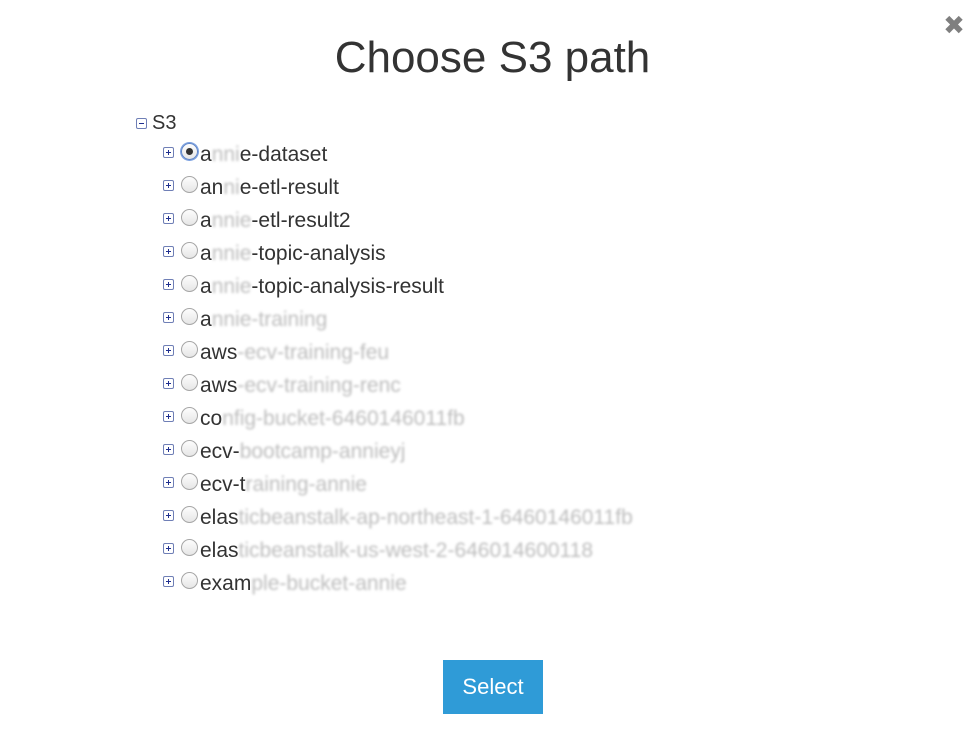  I want to click on bucket-label-prefix: ecv-, so click(220, 451).